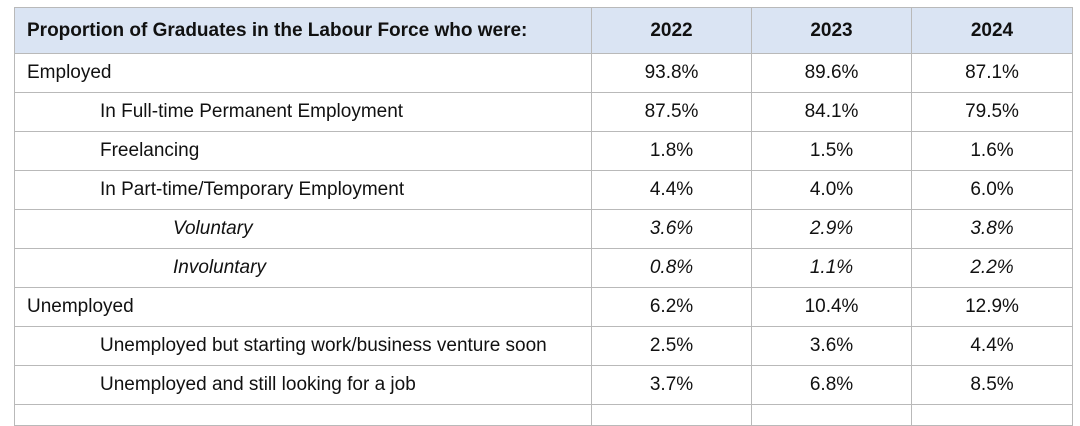  I want to click on table-row: Employed 93.8% 89.6% 87.1%, so click(543, 73).